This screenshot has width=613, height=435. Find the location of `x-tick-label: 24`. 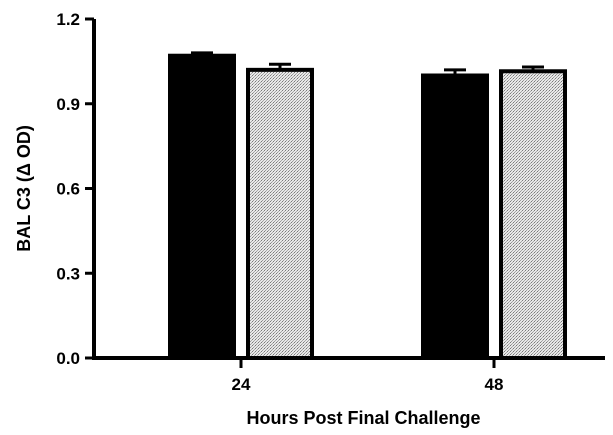

x-tick-label: 24 is located at coordinates (241, 384).